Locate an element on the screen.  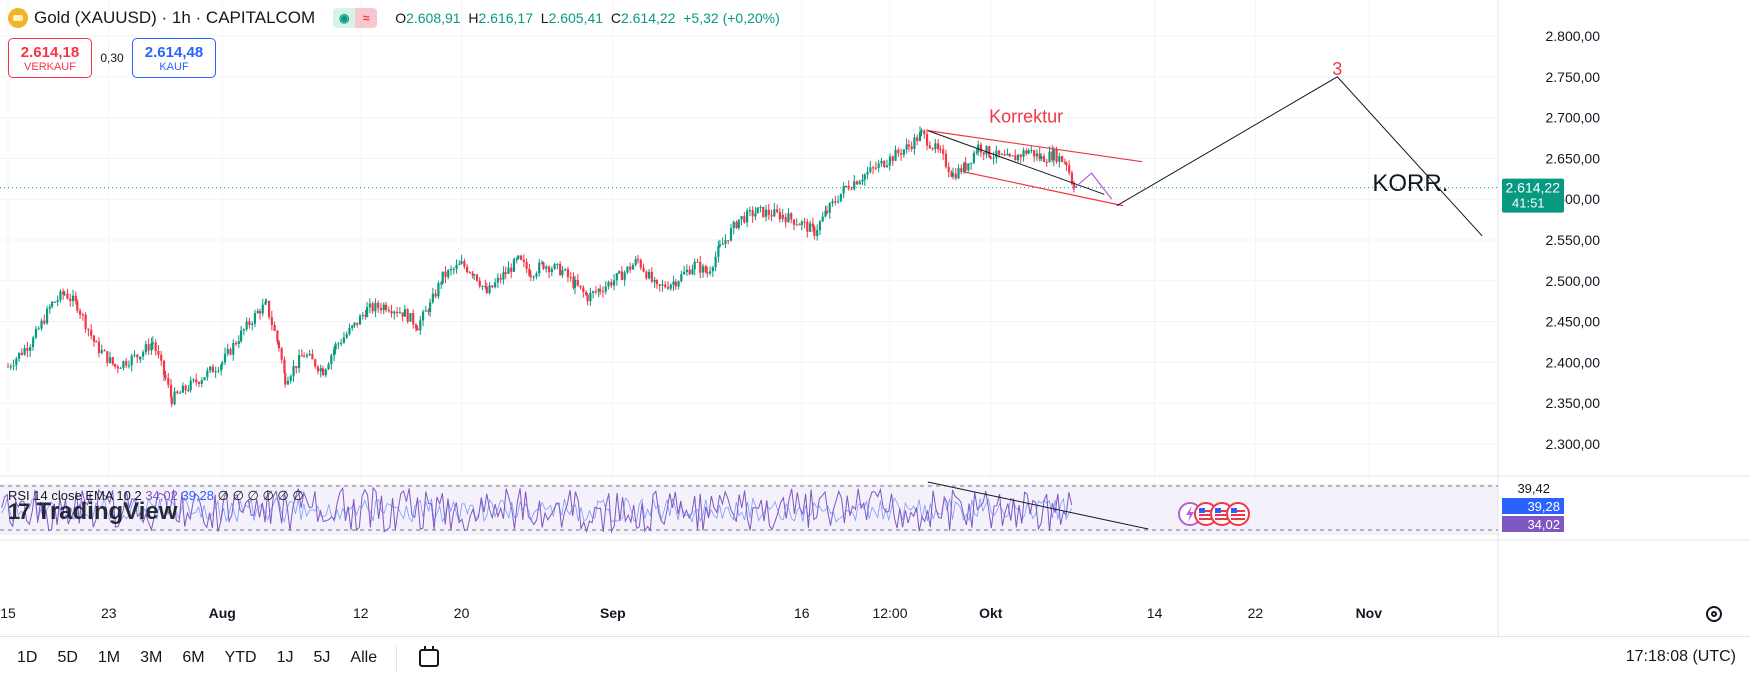
rsi-lines-layer is located at coordinates (575, 507).